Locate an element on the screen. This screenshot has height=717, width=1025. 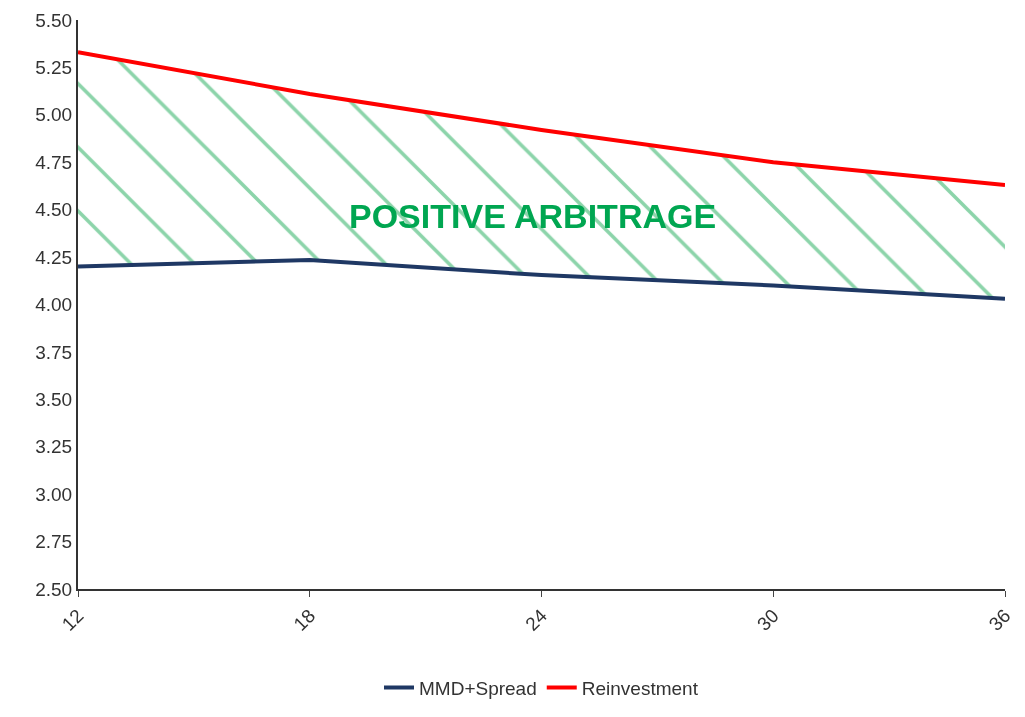
y-tick-label: 4.50 is located at coordinates (54, 210).